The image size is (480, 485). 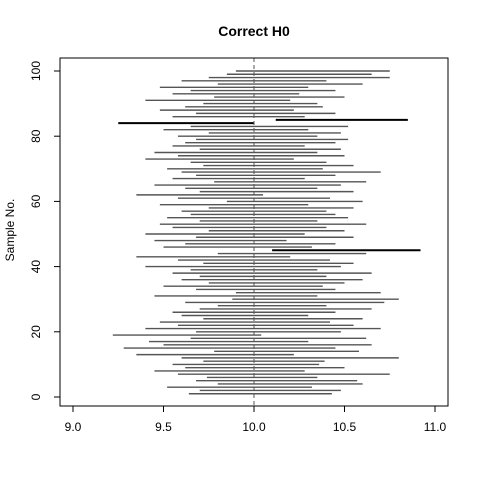 What do you see at coordinates (36, 136) in the screenshot?
I see `y-tick-label: 80` at bounding box center [36, 136].